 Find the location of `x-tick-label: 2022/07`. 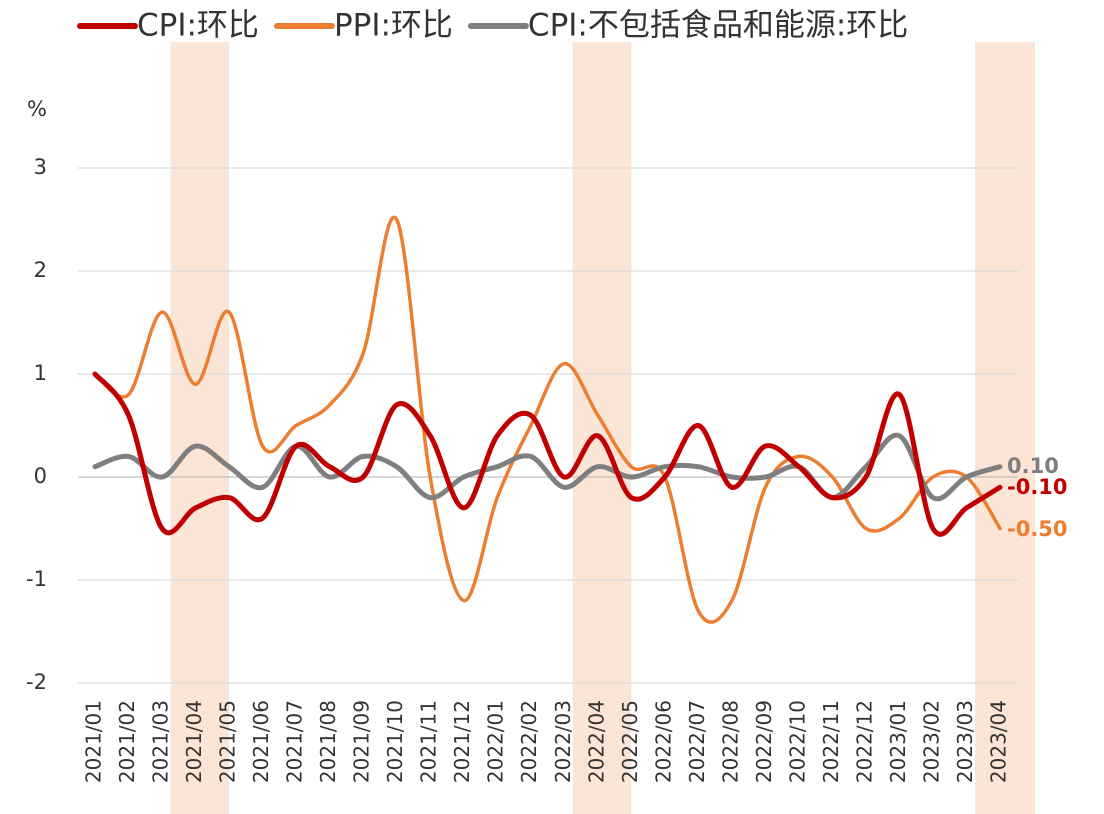

x-tick-label: 2022/07 is located at coordinates (697, 741).